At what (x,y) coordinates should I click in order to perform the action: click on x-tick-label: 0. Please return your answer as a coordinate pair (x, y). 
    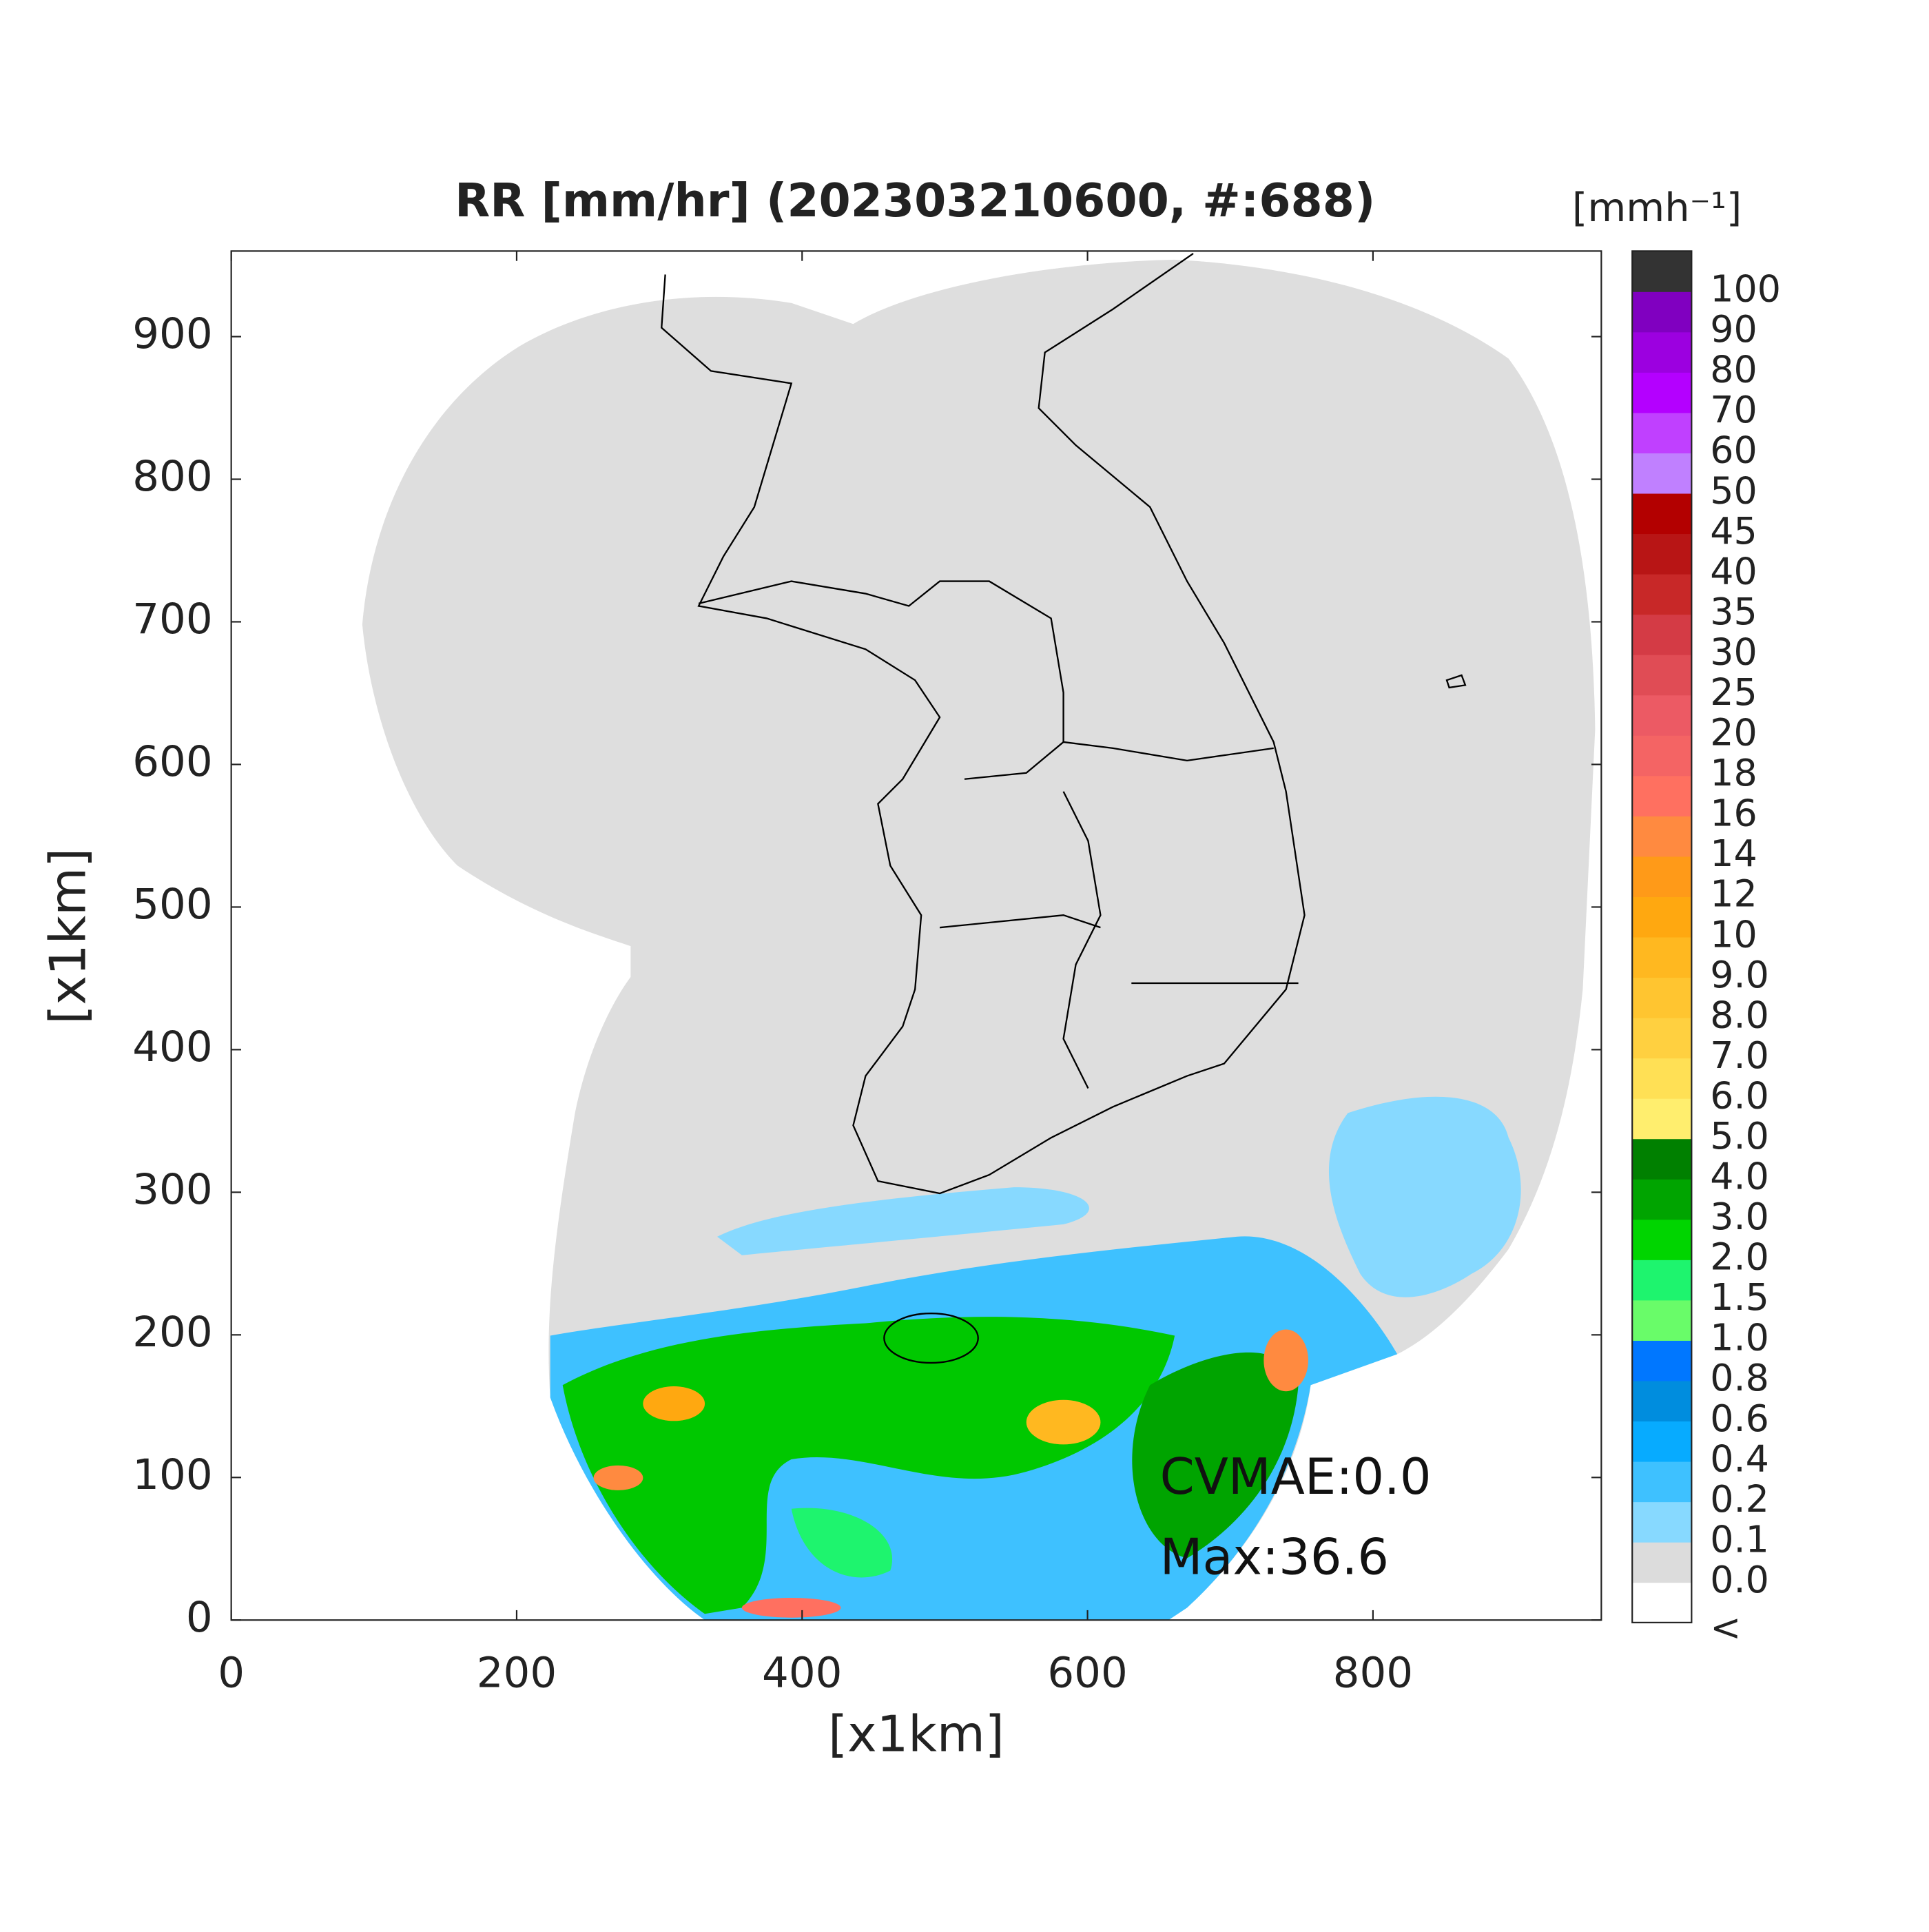
    Looking at the image, I should click on (231, 1673).